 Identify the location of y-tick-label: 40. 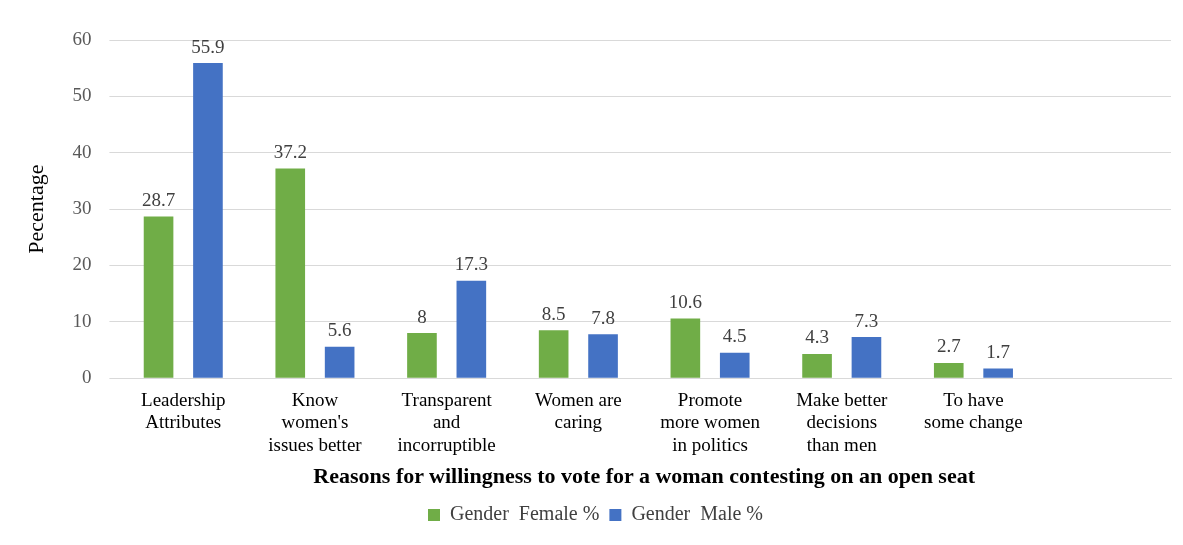
(82, 151).